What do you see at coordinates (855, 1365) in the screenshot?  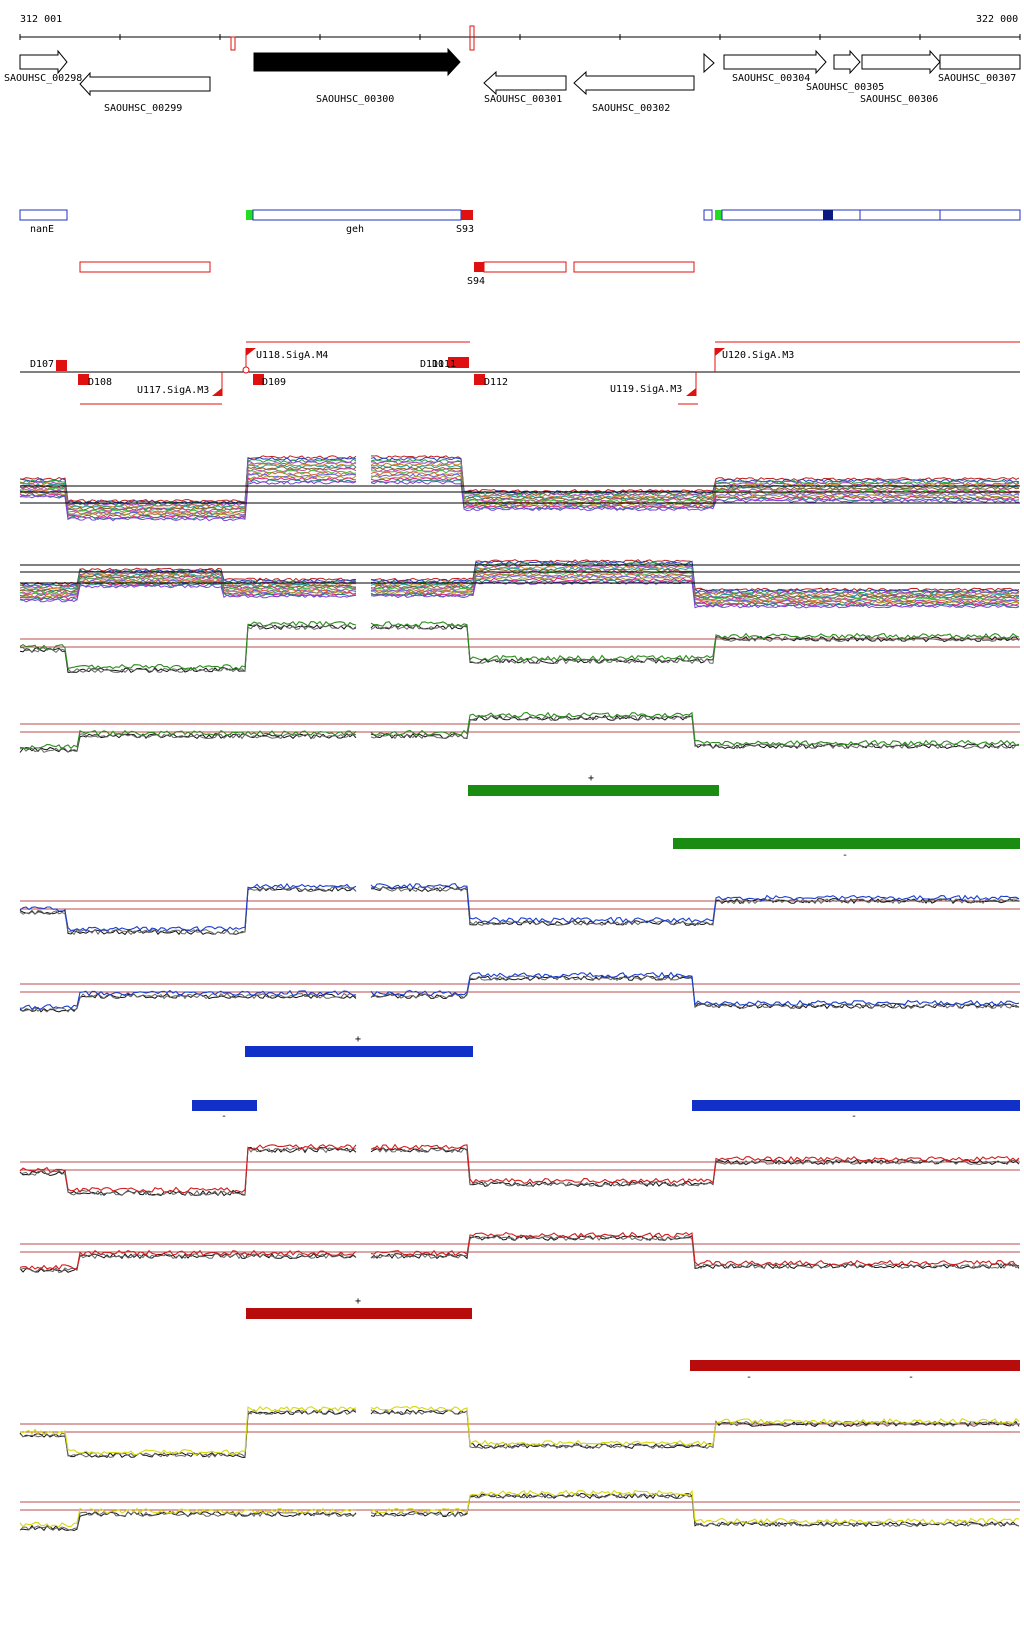 I see `red-minus-segment` at bounding box center [855, 1365].